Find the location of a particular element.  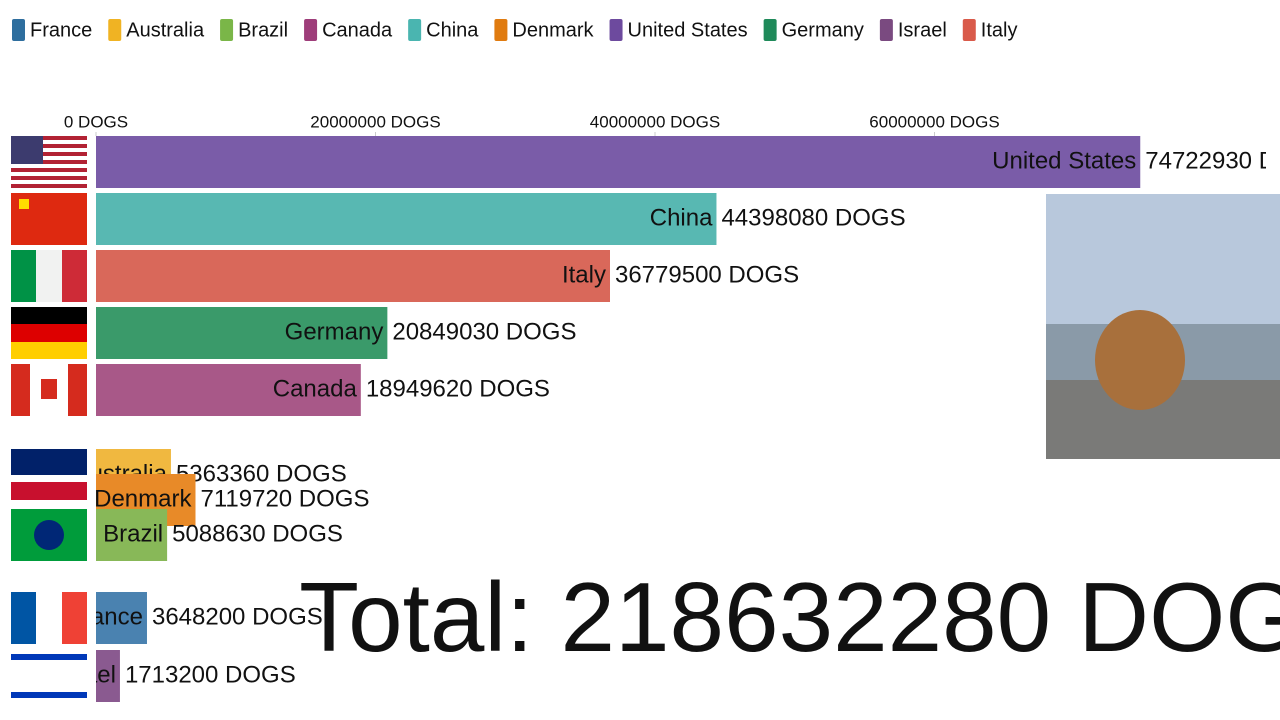

total-label: Total: 218632280 DOGS is located at coordinates (789, 617).